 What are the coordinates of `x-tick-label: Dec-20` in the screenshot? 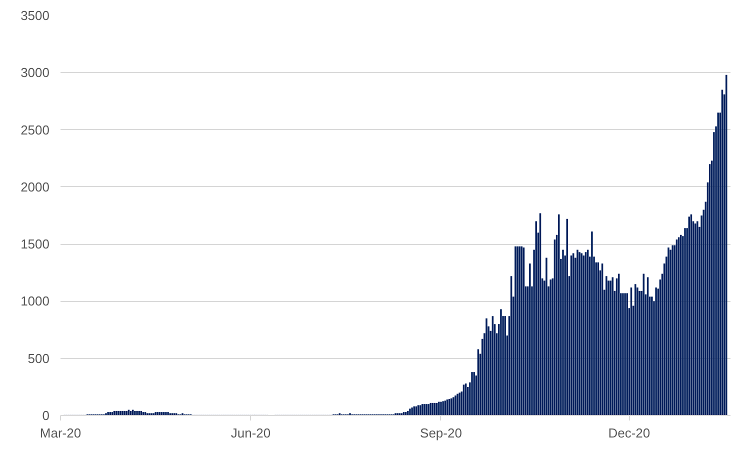 It's located at (629, 433).